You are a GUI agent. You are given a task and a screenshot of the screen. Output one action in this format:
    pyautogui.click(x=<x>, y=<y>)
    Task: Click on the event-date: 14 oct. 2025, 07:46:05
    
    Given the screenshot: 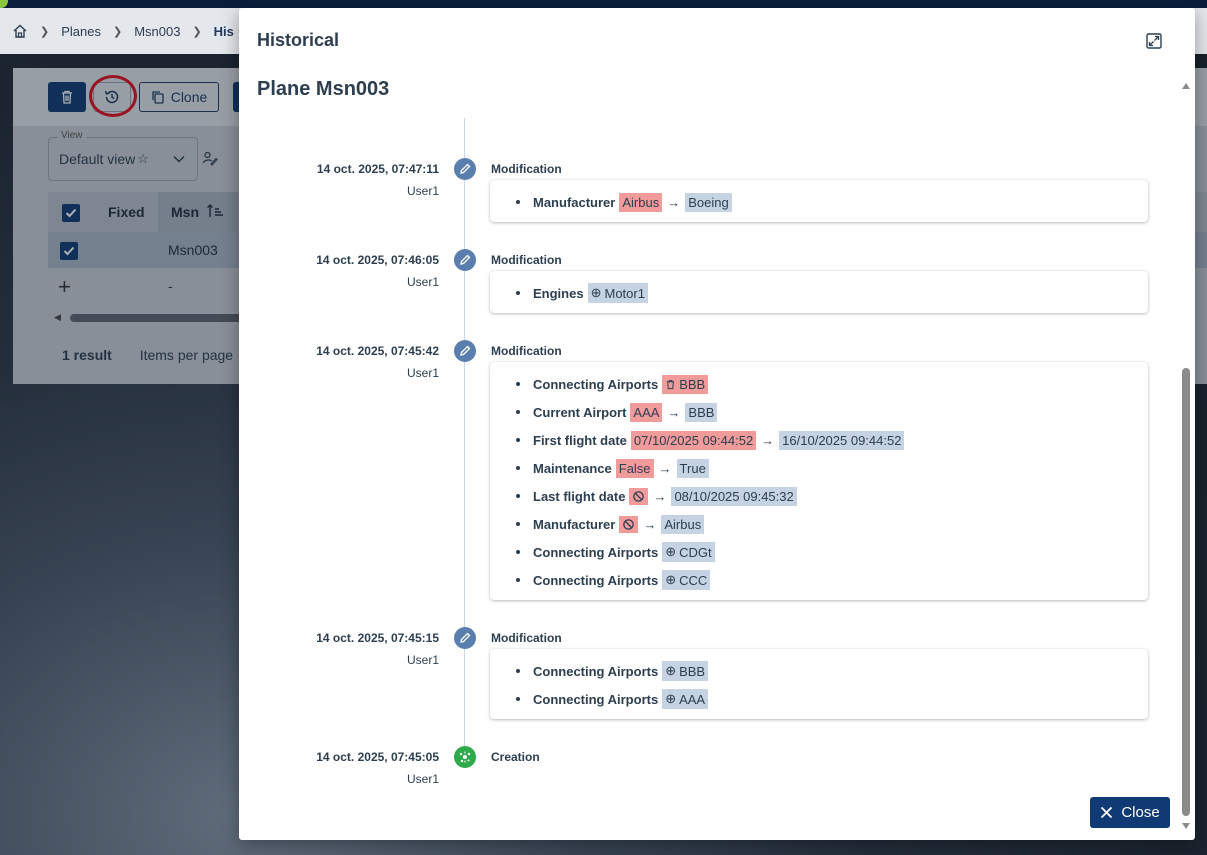 What is the action you would take?
    pyautogui.click(x=377, y=260)
    